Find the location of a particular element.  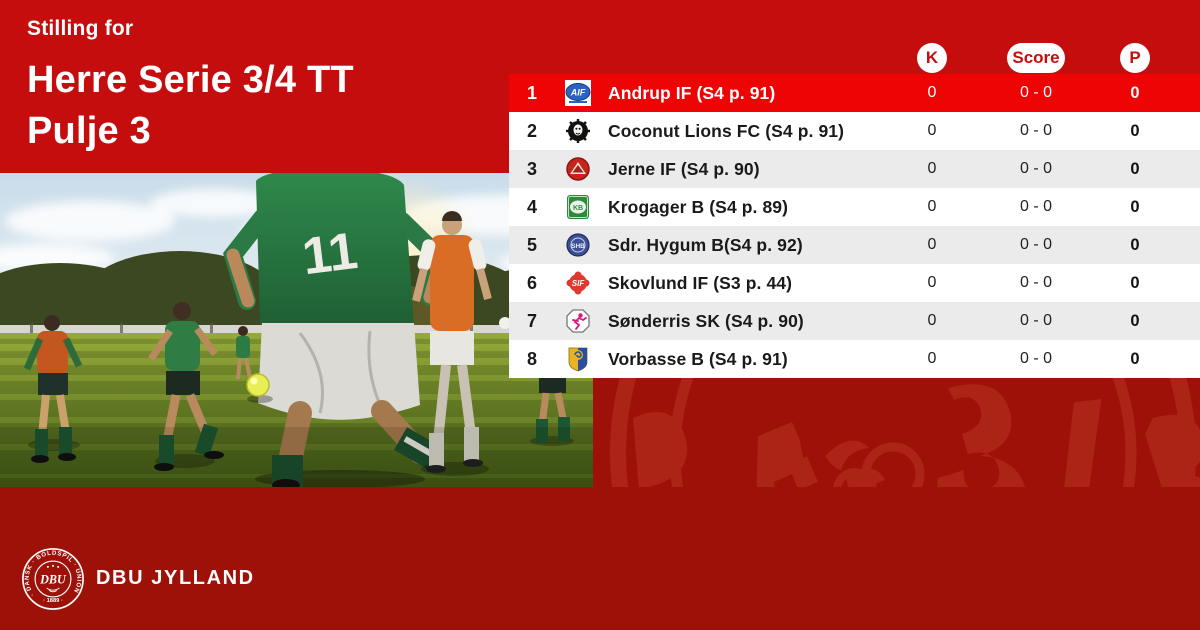

position: 7 is located at coordinates (531, 320).